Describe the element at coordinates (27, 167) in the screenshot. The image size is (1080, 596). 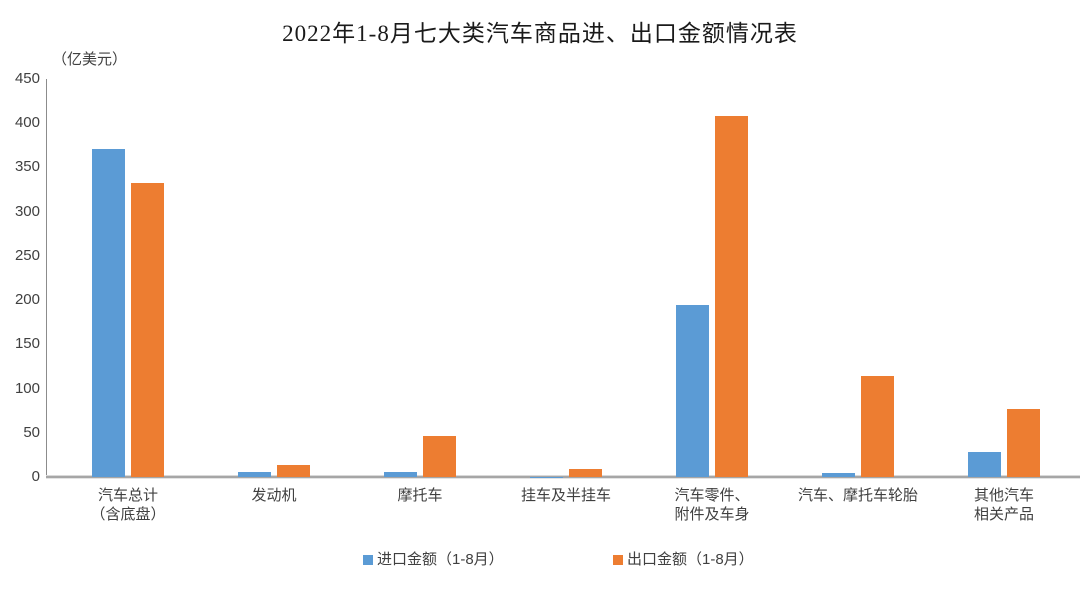
I see `y-tick-label-350: 350` at that location.